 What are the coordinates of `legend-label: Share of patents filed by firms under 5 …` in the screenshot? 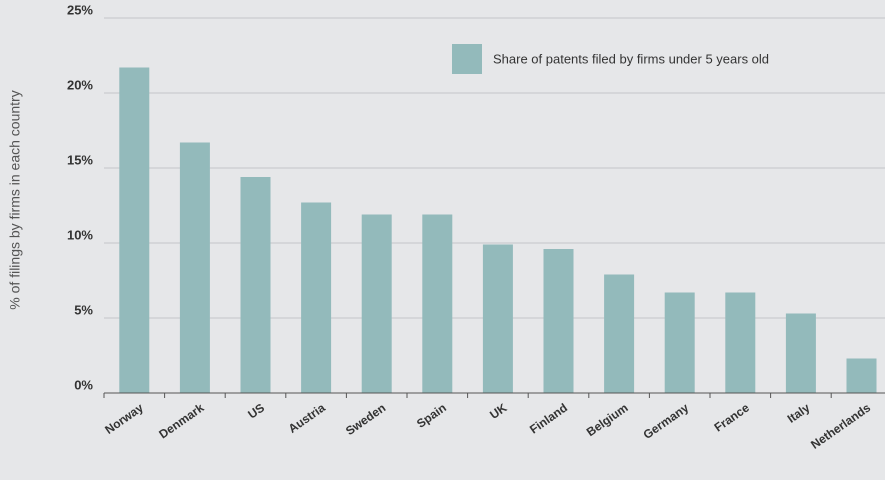 It's located at (631, 58).